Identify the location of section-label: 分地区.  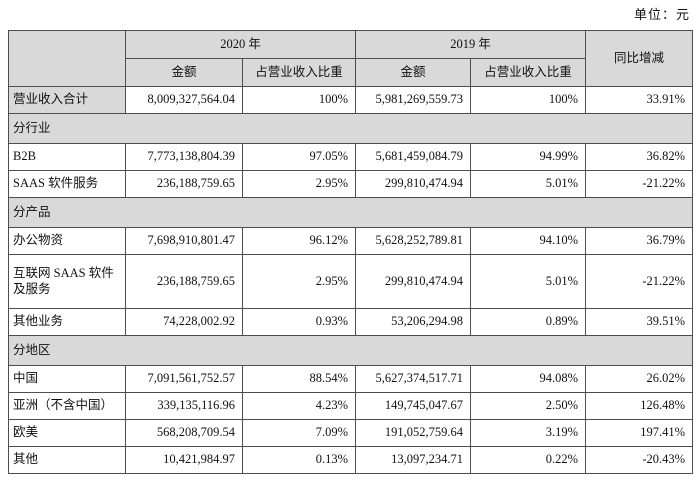
(350, 350).